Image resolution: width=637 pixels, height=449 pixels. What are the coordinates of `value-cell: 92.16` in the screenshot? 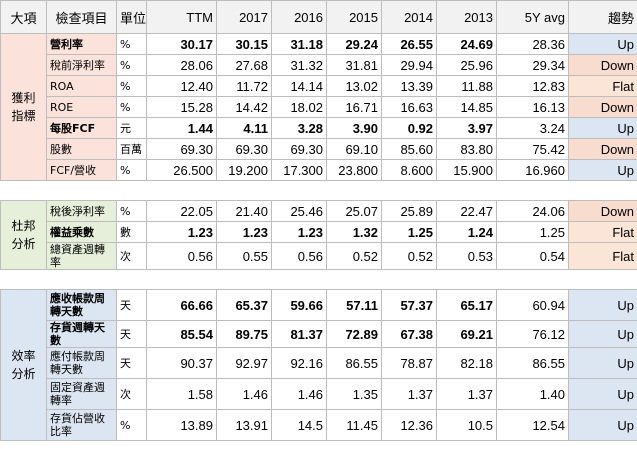 It's located at (299, 363).